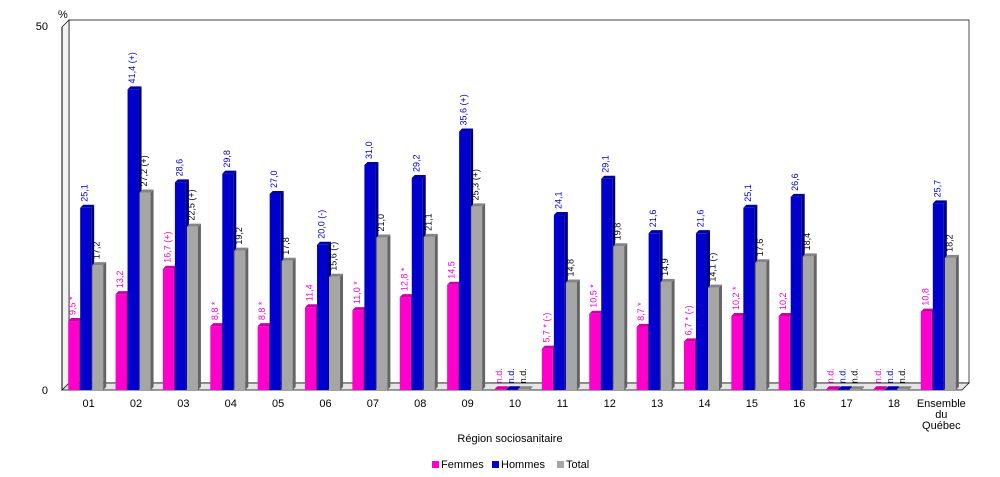 This screenshot has width=1000, height=477. Describe the element at coordinates (262, 310) in the screenshot. I see `value-label-femmes-5: 8,8 *` at that location.